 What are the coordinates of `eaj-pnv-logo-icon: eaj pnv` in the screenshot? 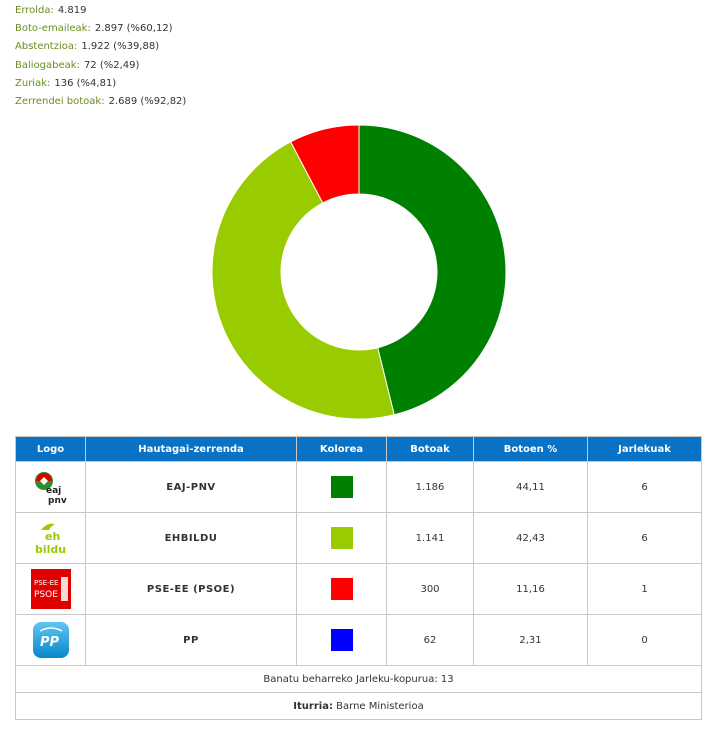 It's located at (50, 488).